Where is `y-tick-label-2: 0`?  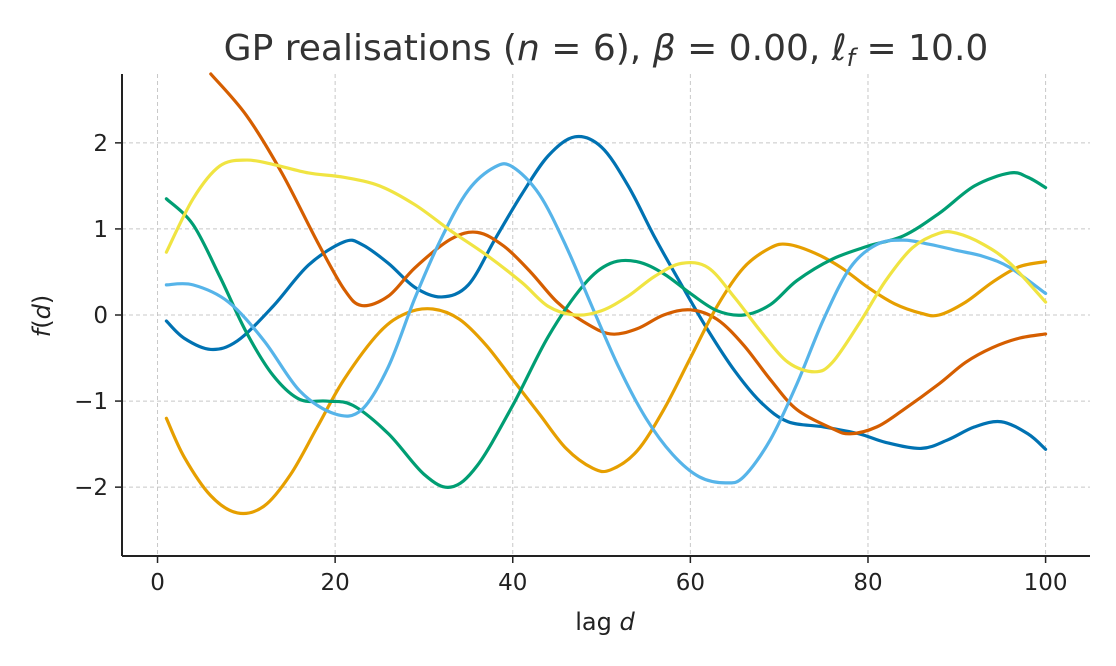 y-tick-label-2: 0 is located at coordinates (100, 316).